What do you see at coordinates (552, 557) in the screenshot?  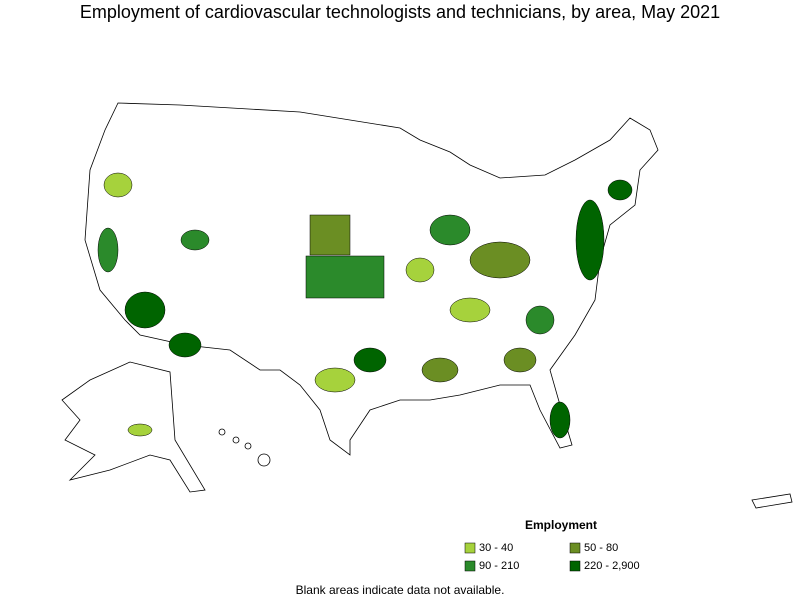 I see `legend: 30 - 40 50 - 80 90 - 210 220 - 2,900` at bounding box center [552, 557].